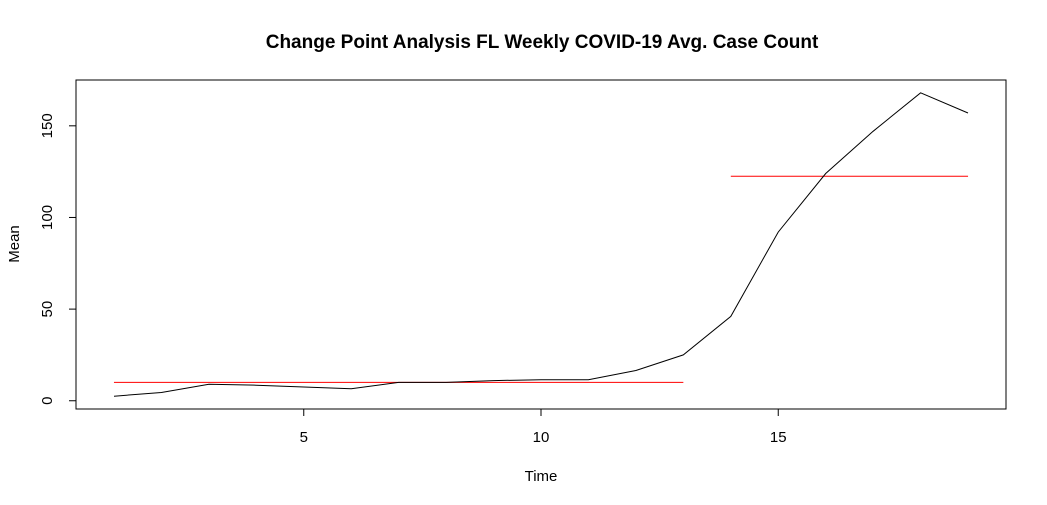 This screenshot has height=505, width=1047. What do you see at coordinates (541, 437) in the screenshot?
I see `x-tick-label: 10` at bounding box center [541, 437].